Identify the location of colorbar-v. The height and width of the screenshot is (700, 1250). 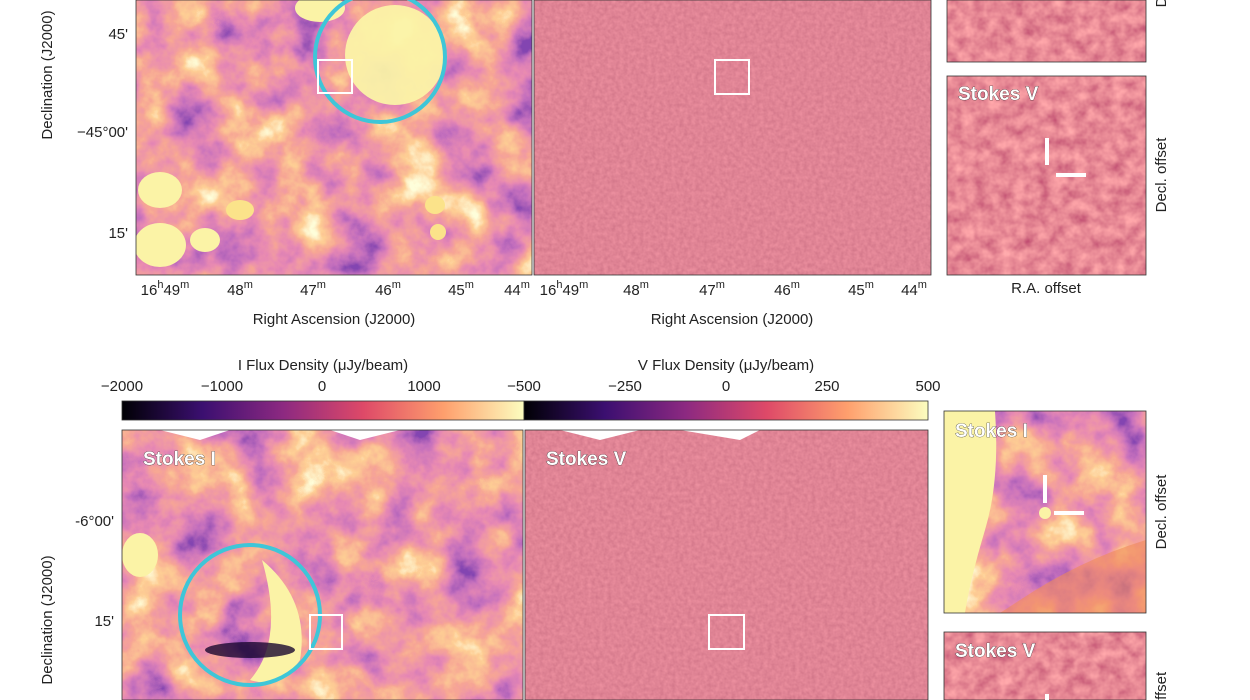
(726, 410).